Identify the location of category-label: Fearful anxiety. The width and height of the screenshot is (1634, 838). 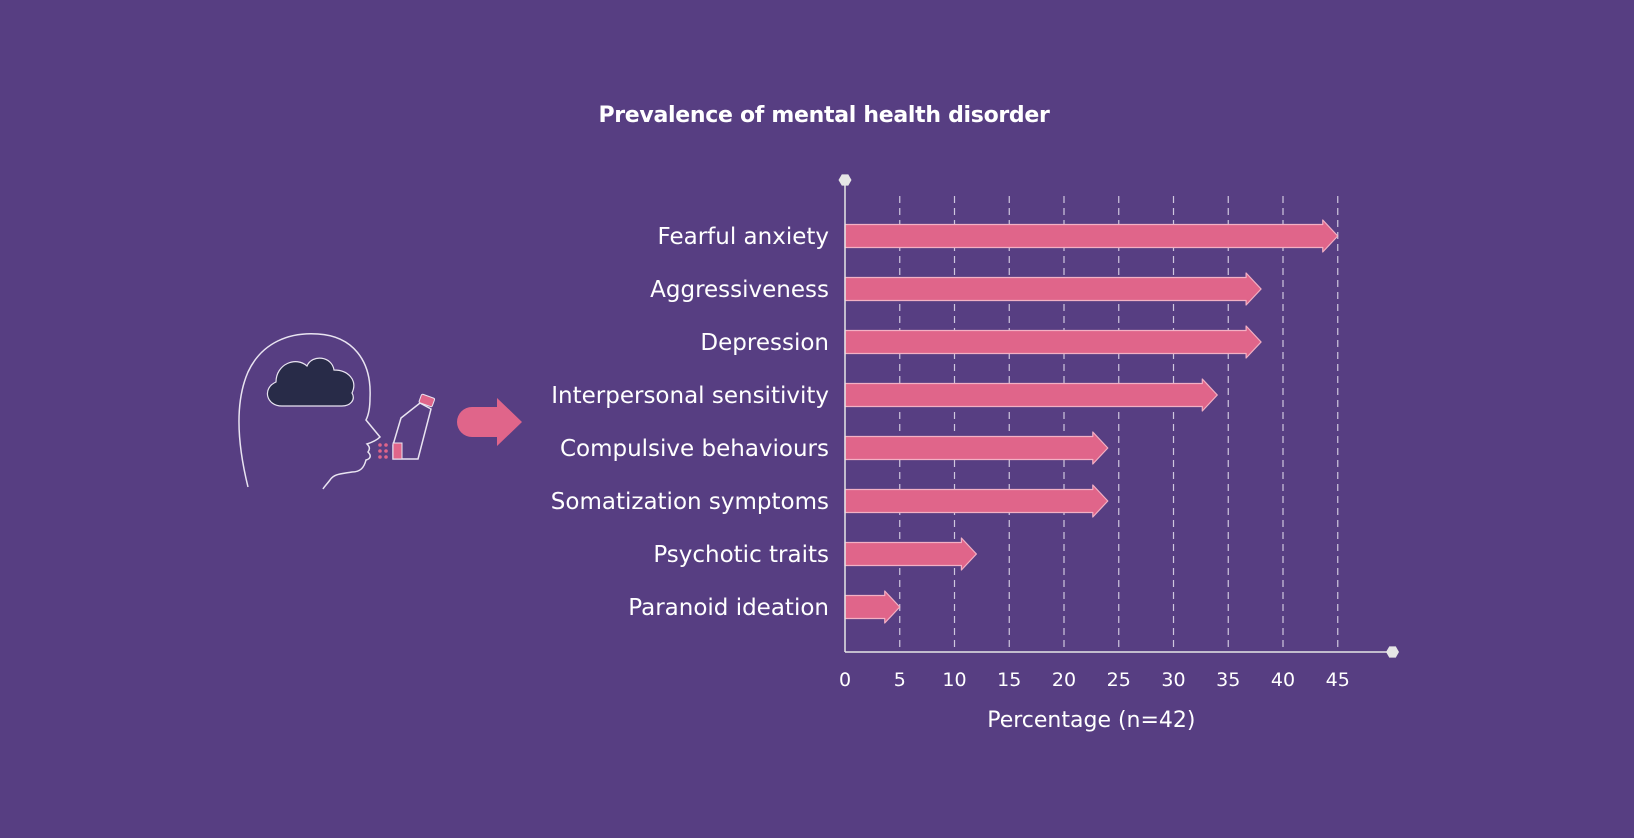
(743, 237).